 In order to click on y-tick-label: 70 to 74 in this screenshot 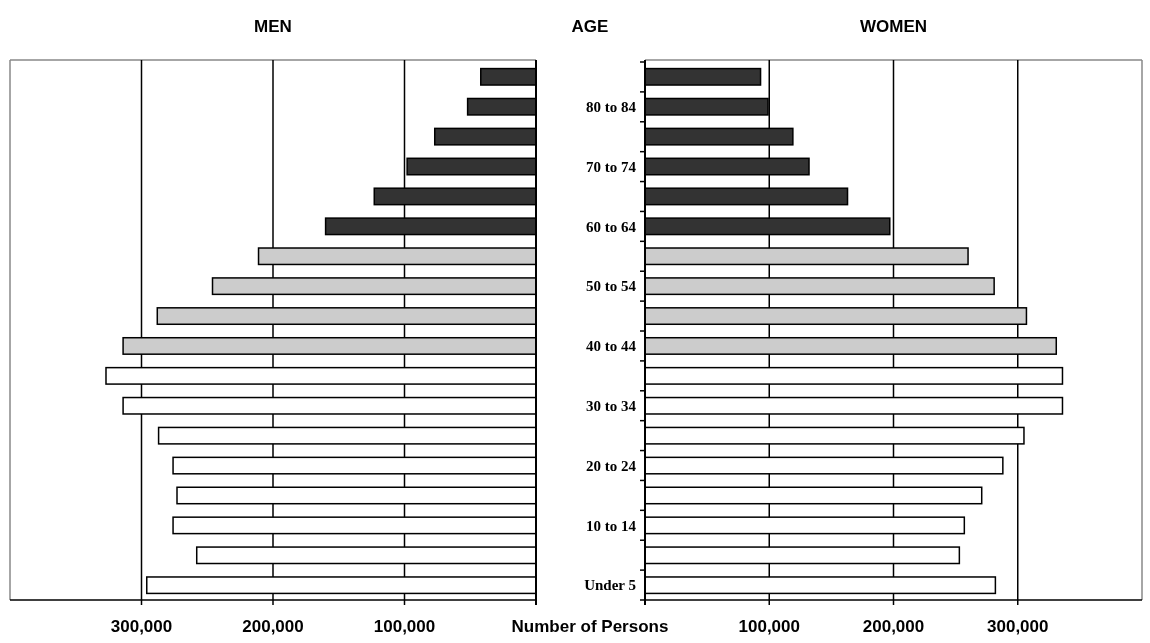, I will do `click(611, 166)`.